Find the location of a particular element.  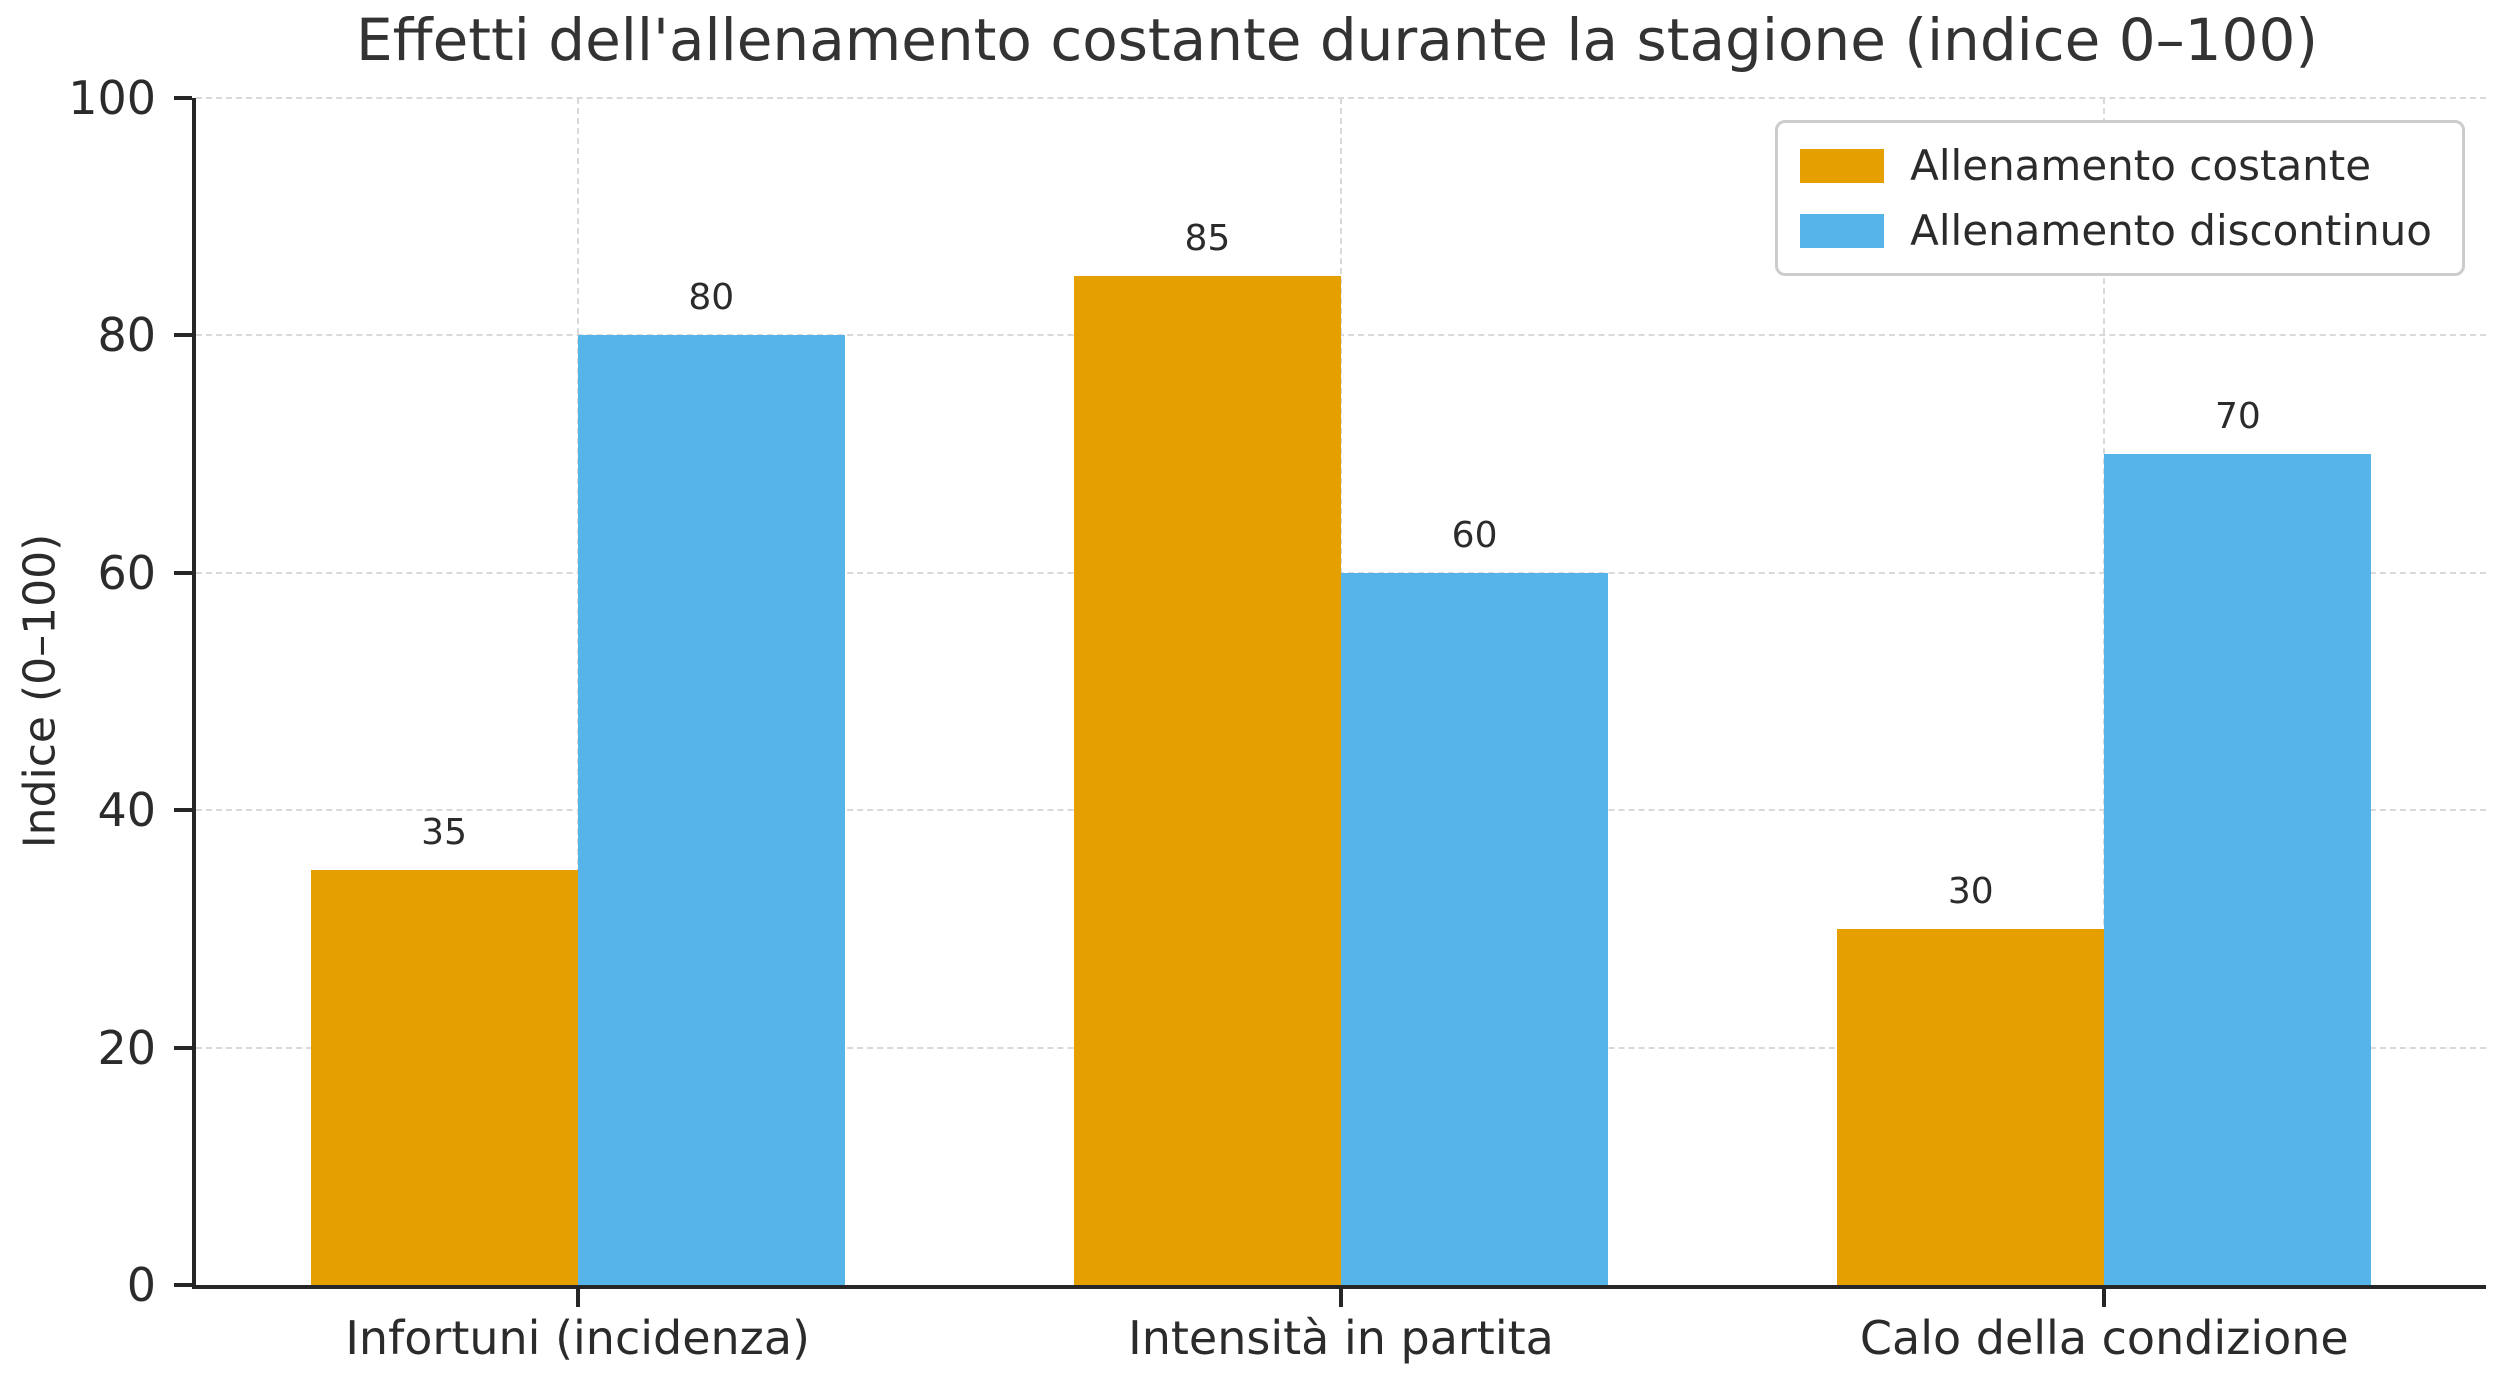

x-category-label: Calo della condizione is located at coordinates (2104, 1338).